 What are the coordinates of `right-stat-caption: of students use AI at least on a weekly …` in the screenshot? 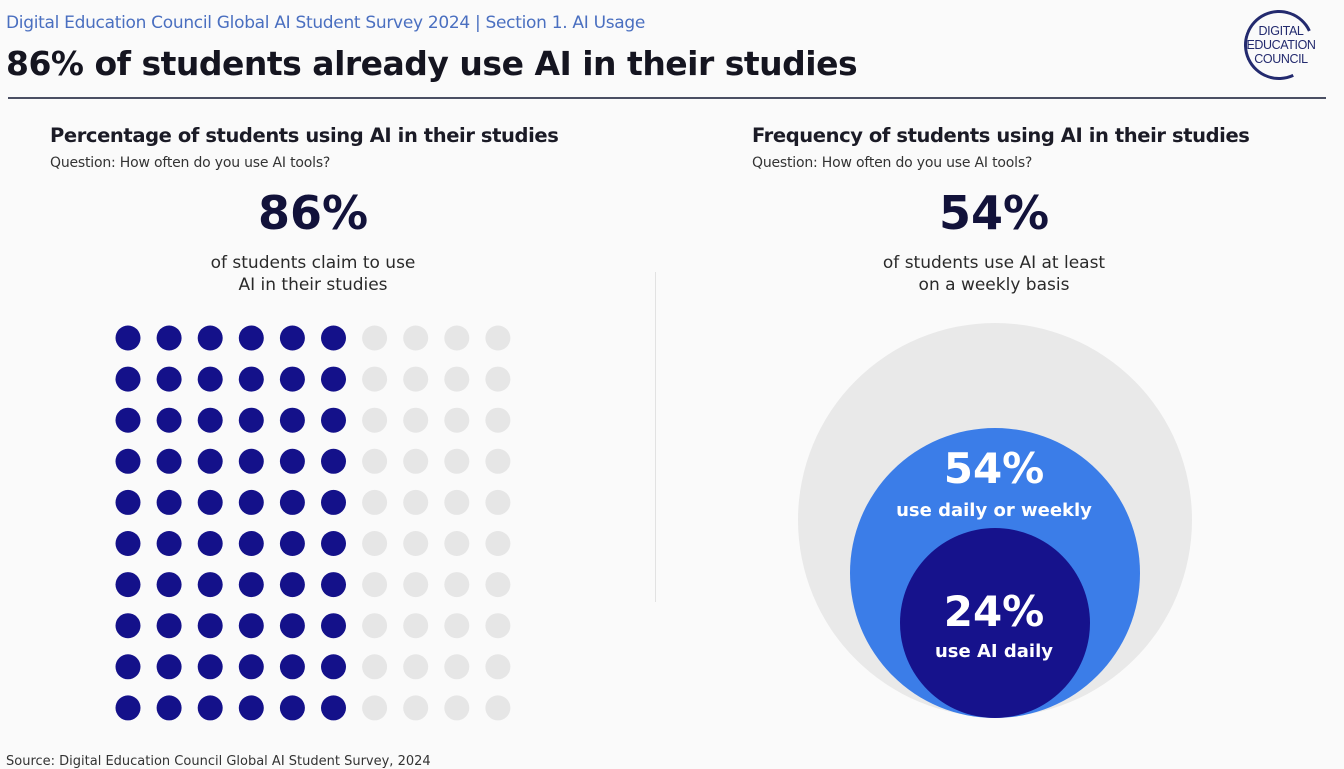 It's located at (994, 274).